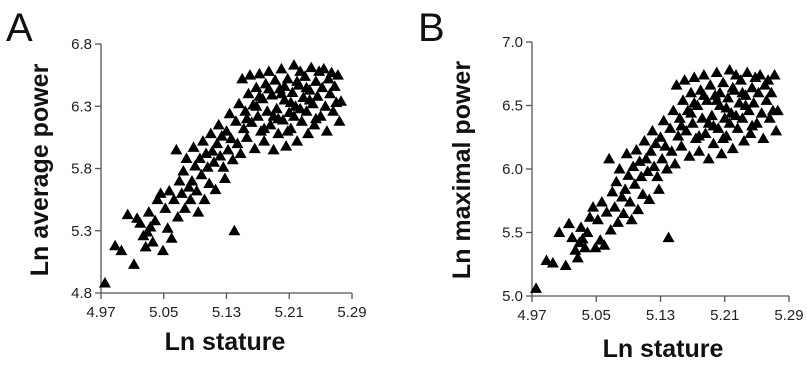 The width and height of the screenshot is (807, 366). What do you see at coordinates (81, 293) in the screenshot?
I see `panel-a-y-tick-label: 4.8` at bounding box center [81, 293].